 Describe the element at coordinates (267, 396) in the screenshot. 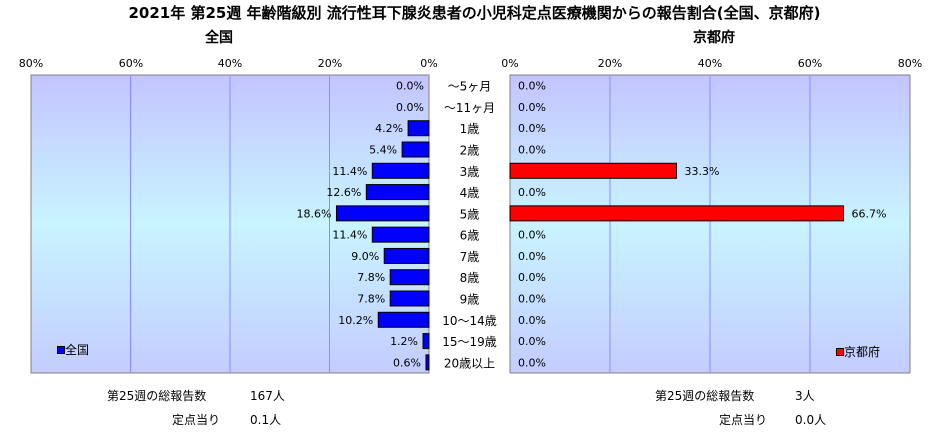

I see `national-total-value: 167人` at that location.